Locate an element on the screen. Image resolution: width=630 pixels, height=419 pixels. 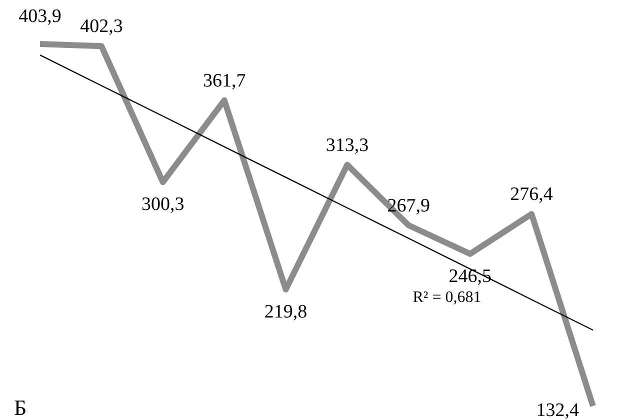
data-label: 313,3 is located at coordinates (347, 145).